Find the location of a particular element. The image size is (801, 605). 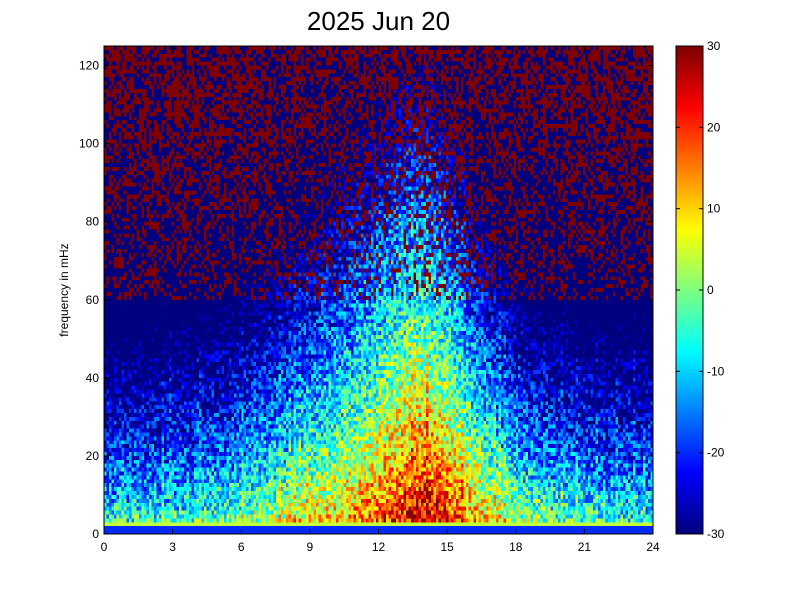

colorbar-axis: -30 -20 -10 0 10 20 30 is located at coordinates (700, 290).